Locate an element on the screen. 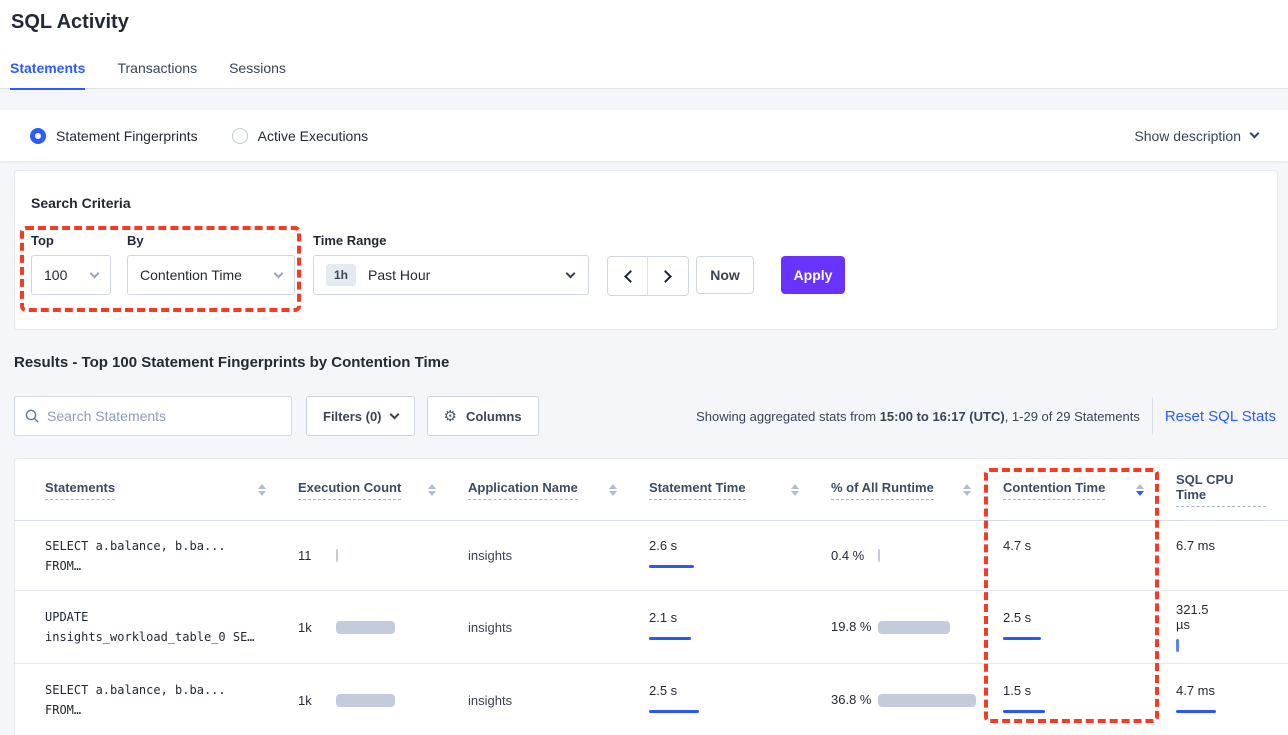 Image resolution: width=1288 pixels, height=735 pixels. sql-cpu-time-cell: 6.7 ms is located at coordinates (1196, 545).